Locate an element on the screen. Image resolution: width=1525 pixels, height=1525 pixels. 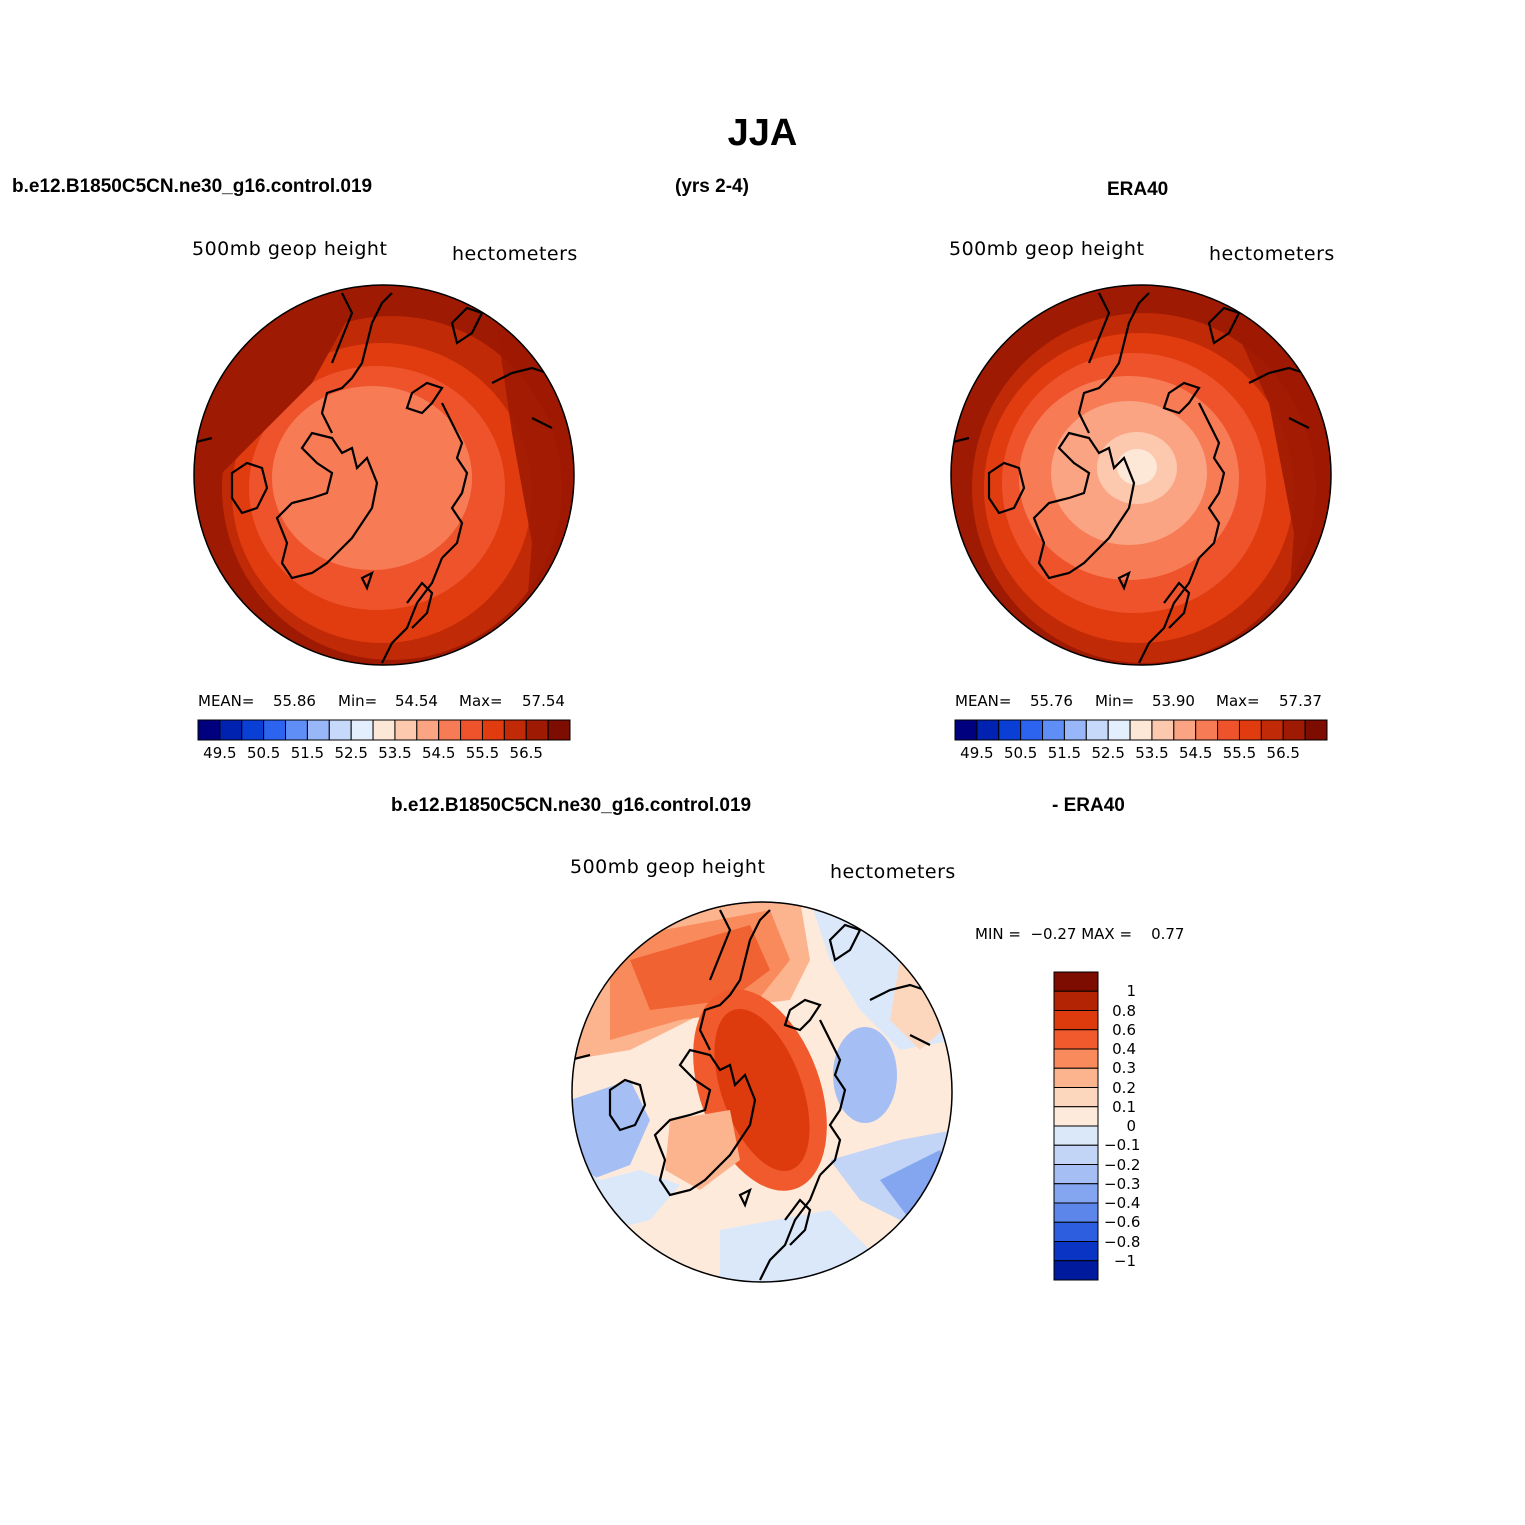
diff-header-right: - ERA40 is located at coordinates (1088, 805).